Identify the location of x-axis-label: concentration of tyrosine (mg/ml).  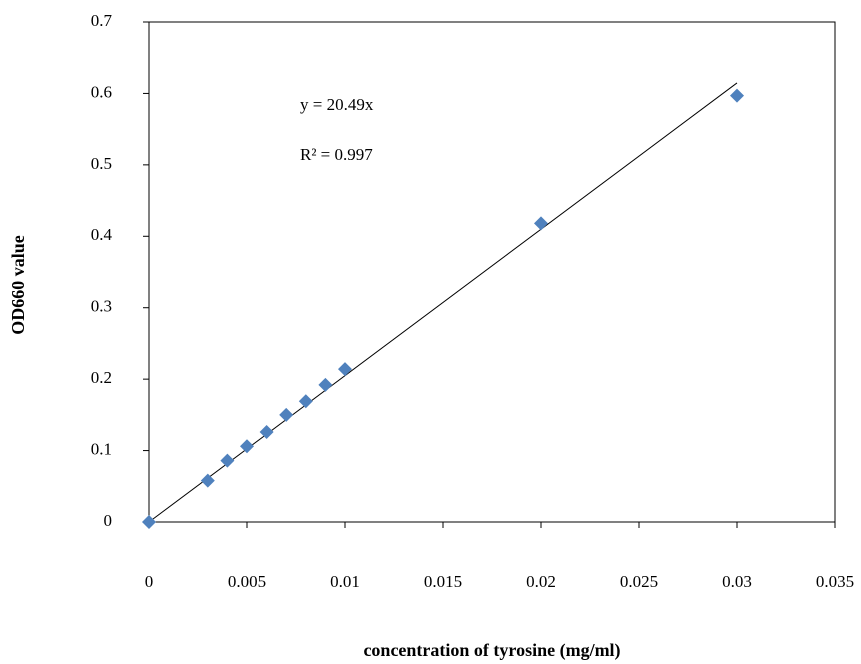
(491, 650).